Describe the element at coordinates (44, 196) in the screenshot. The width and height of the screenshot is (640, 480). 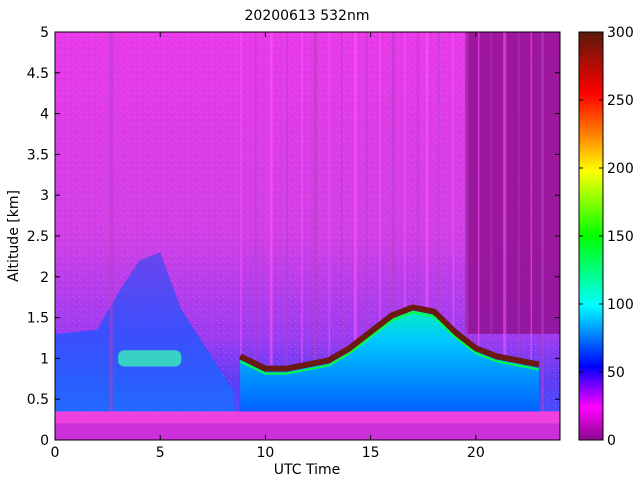
I see `y-tick-label: 3` at that location.